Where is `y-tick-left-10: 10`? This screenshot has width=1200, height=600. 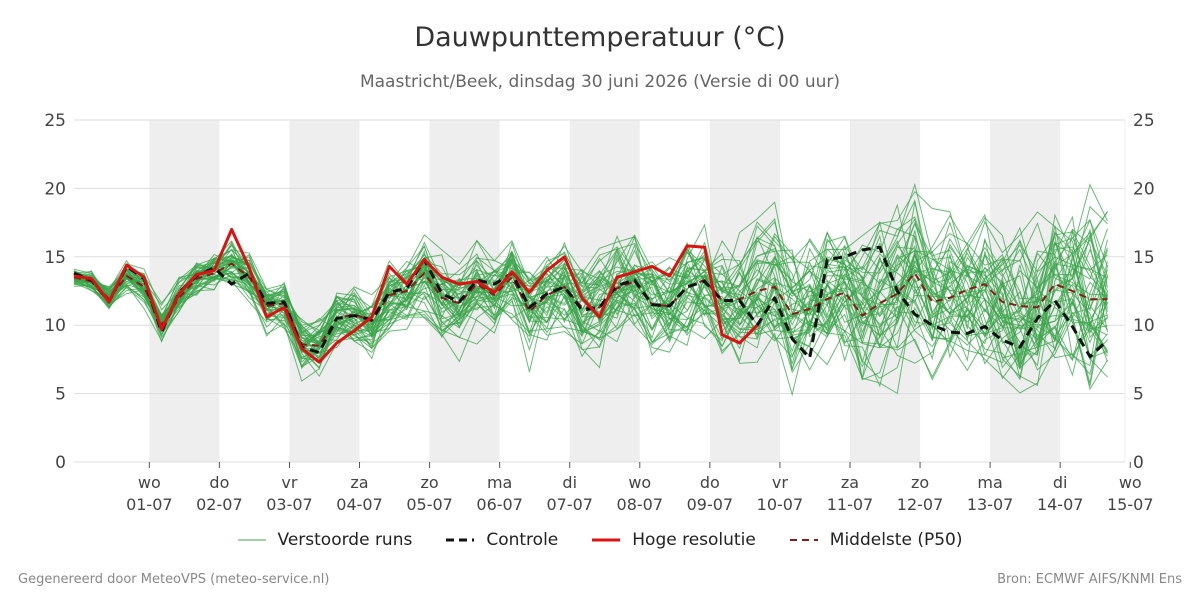
y-tick-left-10: 10 is located at coordinates (55, 326).